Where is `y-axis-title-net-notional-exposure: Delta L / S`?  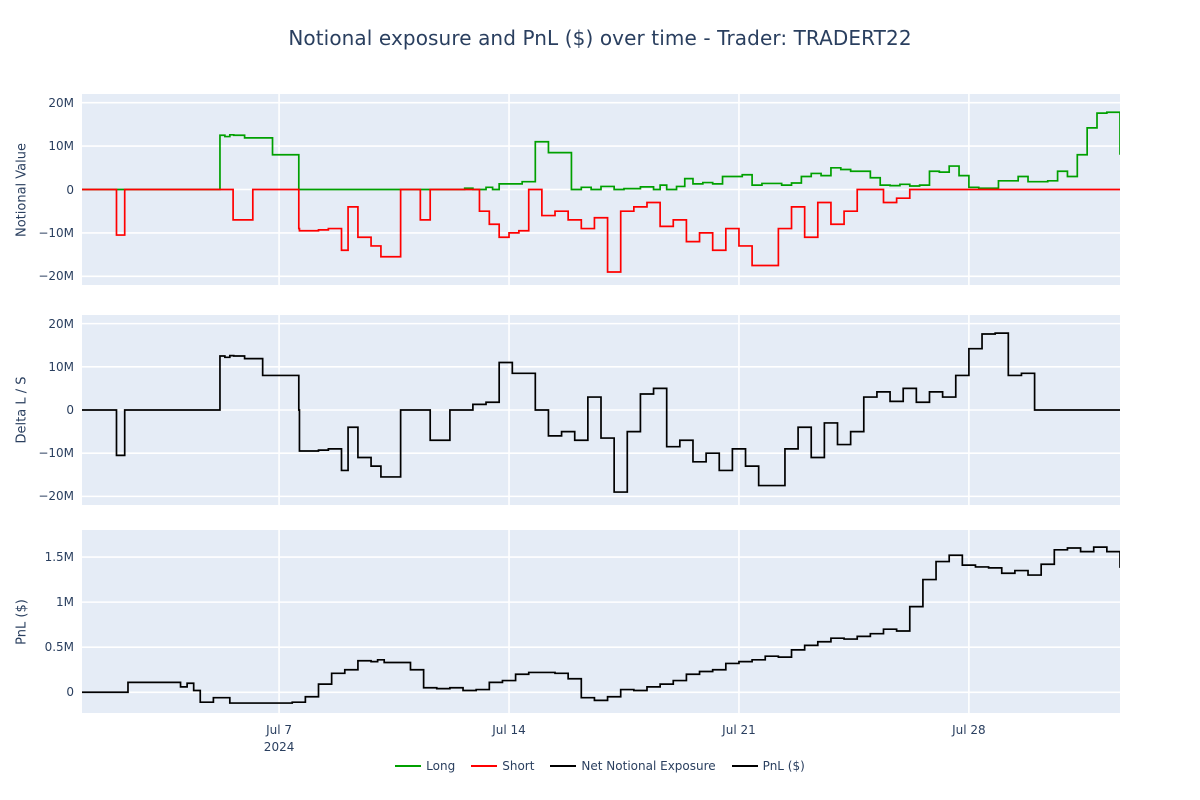
y-axis-title-net-notional-exposure: Delta L / S is located at coordinates (22, 410).